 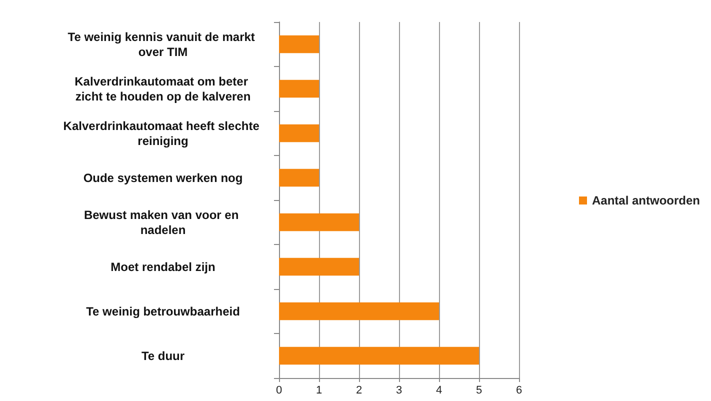 What do you see at coordinates (163, 44) in the screenshot?
I see `y-tick-label: Te weinig kennis vanuit de markt over TIM` at bounding box center [163, 44].